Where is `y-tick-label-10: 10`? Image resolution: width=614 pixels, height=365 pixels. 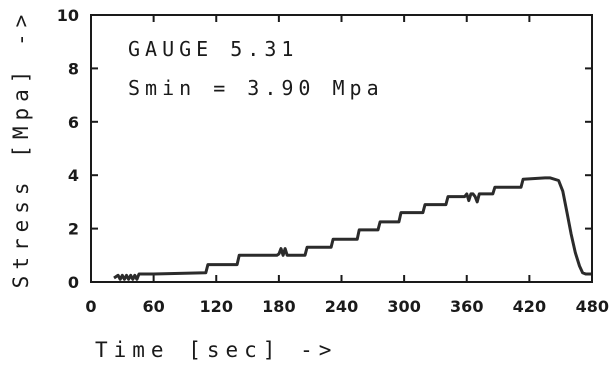 y-tick-label-10: 10 is located at coordinates (68, 15).